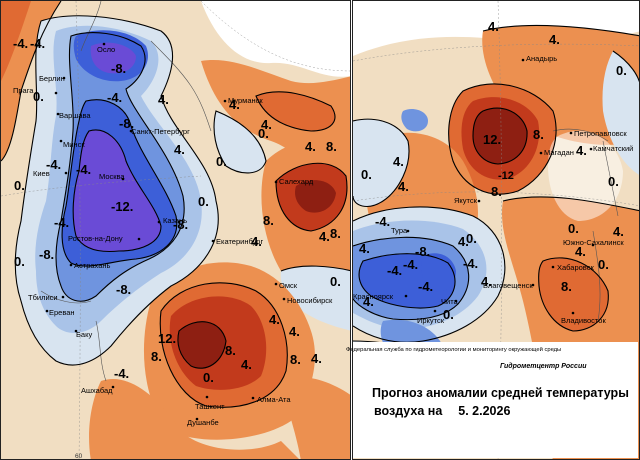 Image resolution: width=640 pixels, height=460 pixels. Describe the element at coordinates (296, 181) in the screenshot. I see `city-label: Салехард` at that location.